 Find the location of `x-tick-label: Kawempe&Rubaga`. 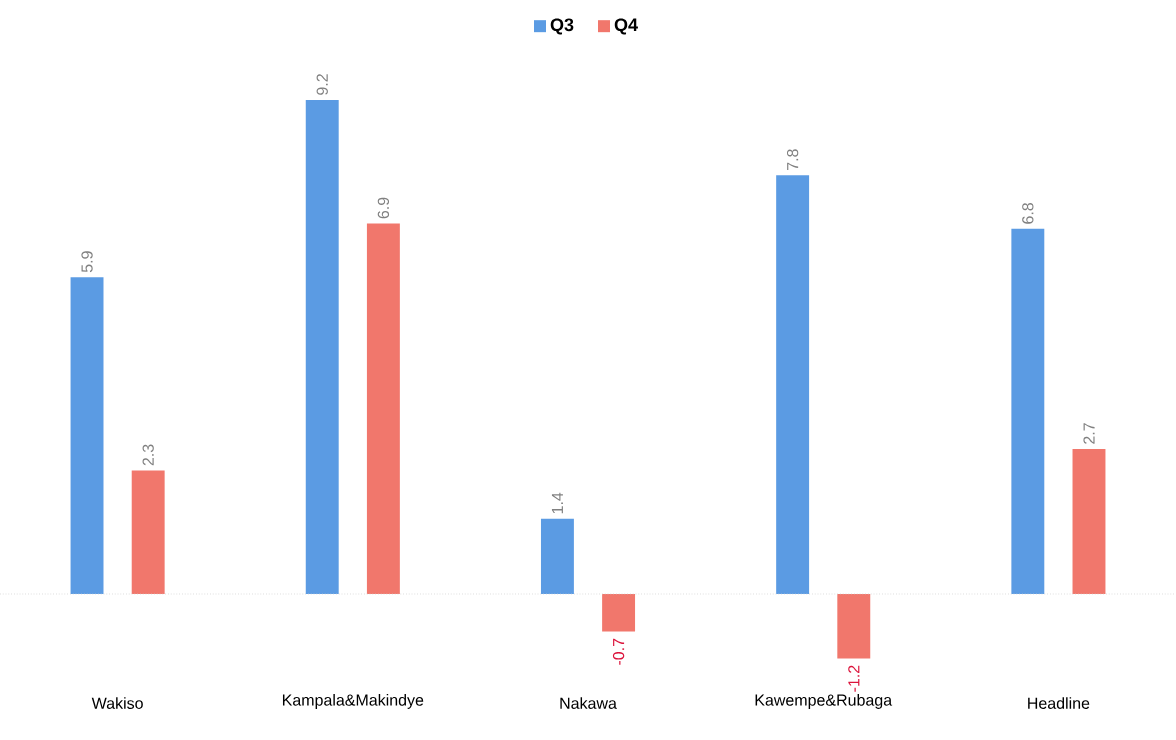

x-tick-label: Kawempe&Rubaga is located at coordinates (824, 701).